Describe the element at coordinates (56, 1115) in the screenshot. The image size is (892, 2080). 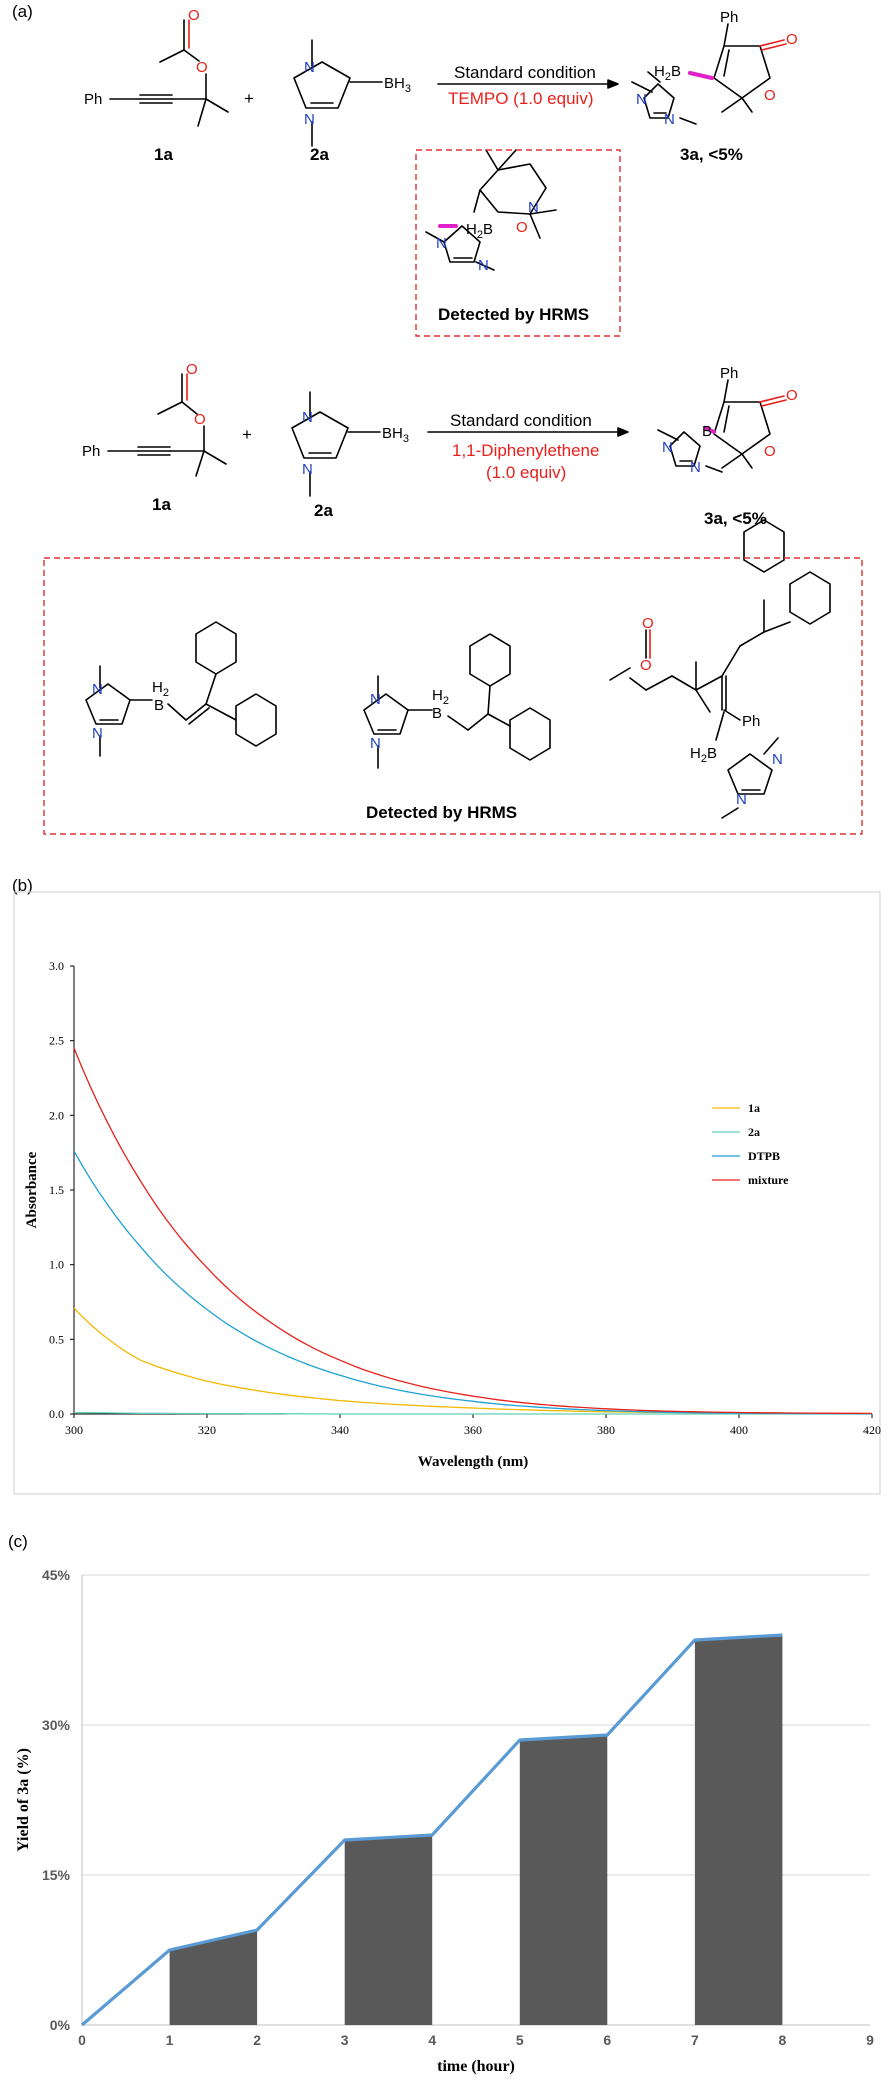
I see `y-tick-label: 2.0` at that location.